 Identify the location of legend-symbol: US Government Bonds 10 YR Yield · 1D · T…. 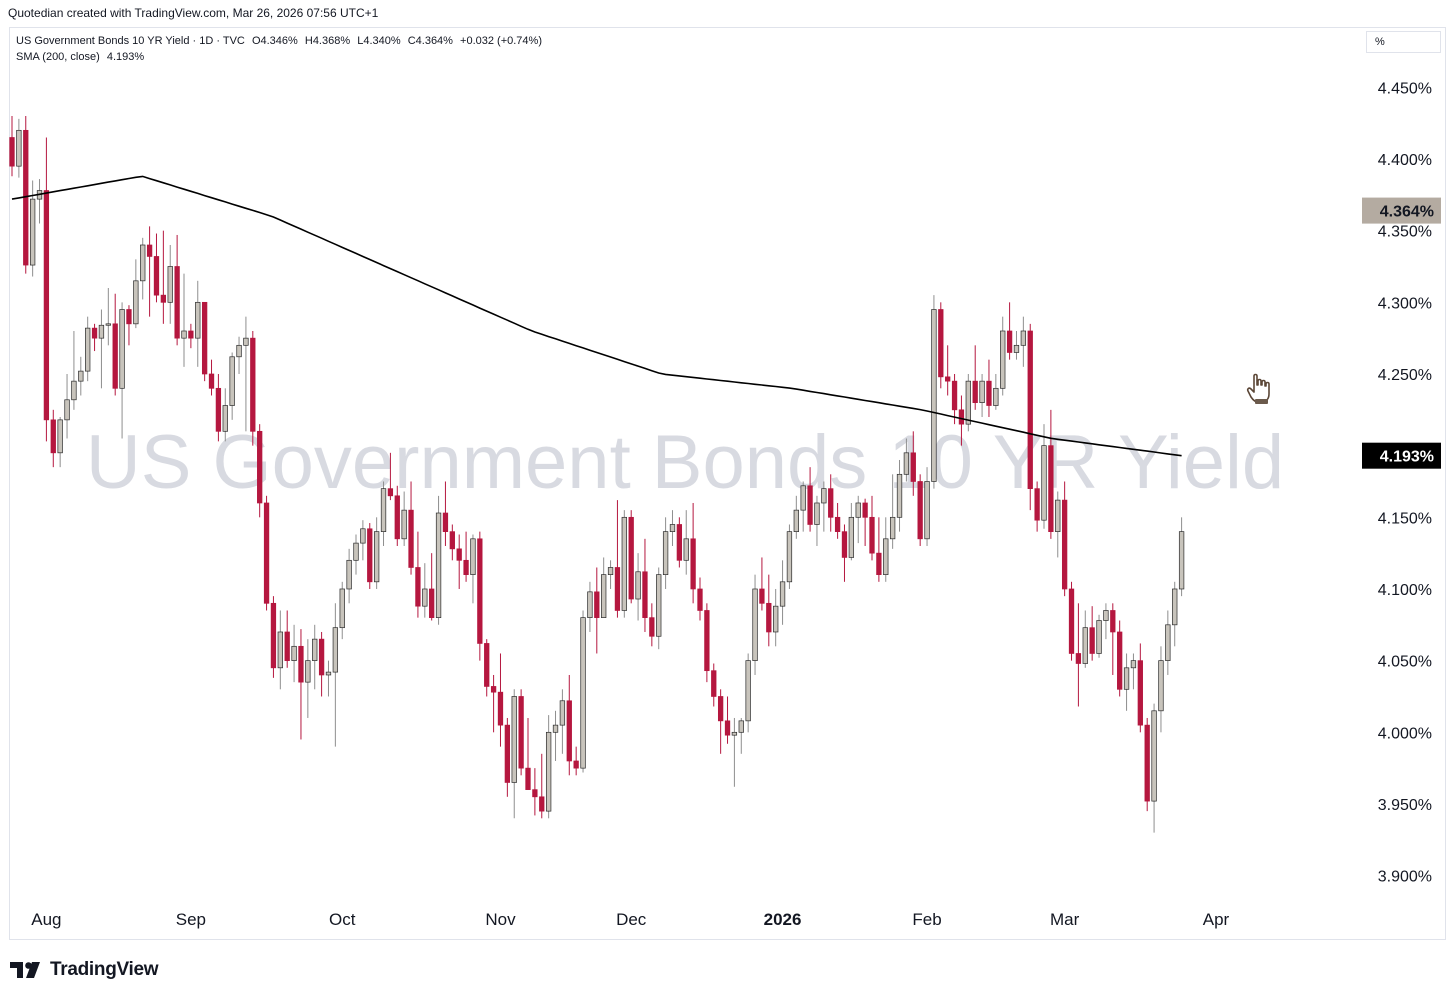
(130, 41).